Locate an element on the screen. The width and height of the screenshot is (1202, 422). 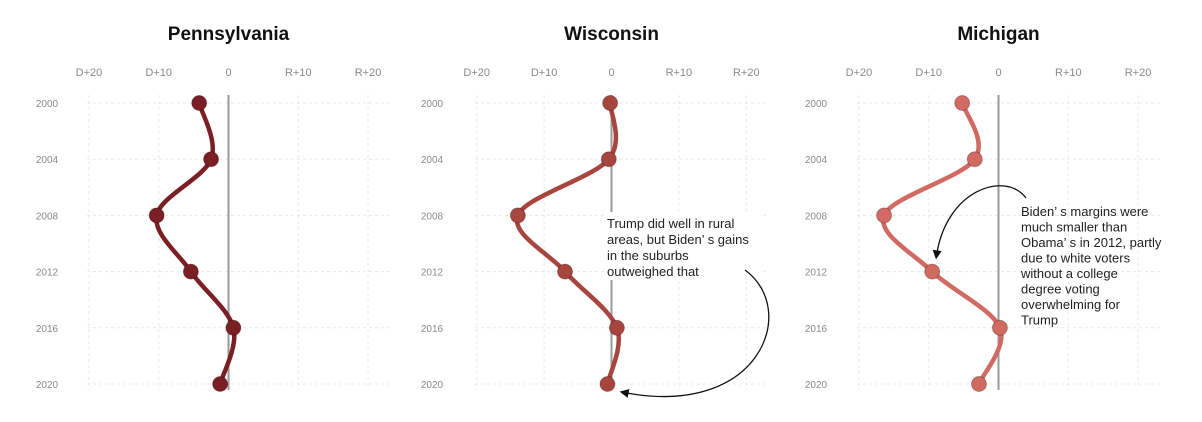
annotation-line: Biden’ s margins were is located at coordinates (1084, 211).